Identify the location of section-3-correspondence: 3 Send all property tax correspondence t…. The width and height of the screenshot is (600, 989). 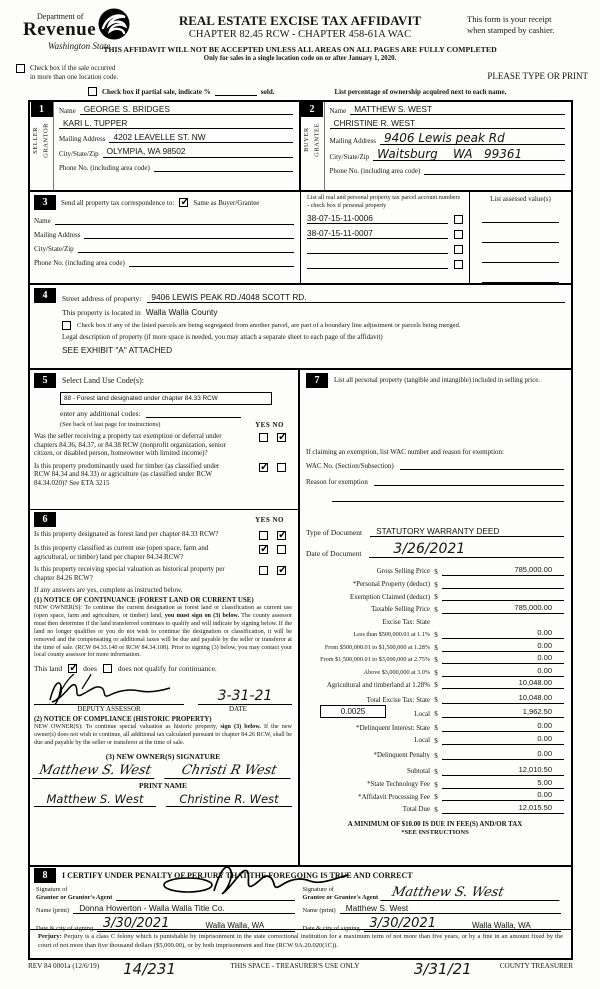
(300, 238).